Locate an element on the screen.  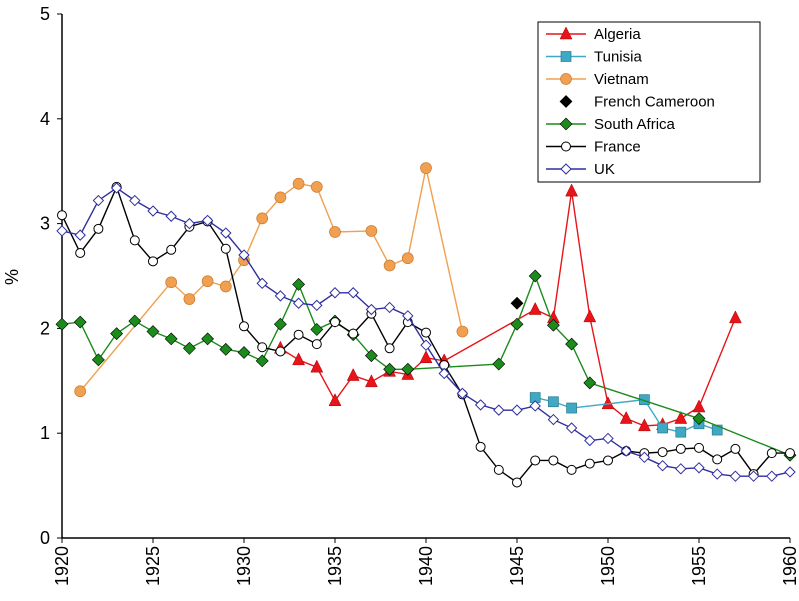
legend-label: France is located at coordinates (617, 147).